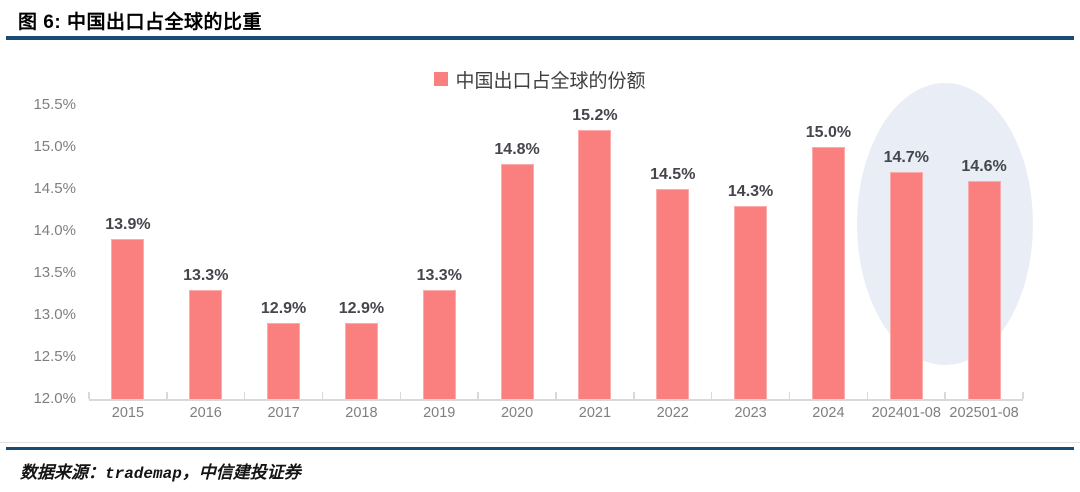  Describe the element at coordinates (441, 79) in the screenshot. I see `legend-swatch-icon` at that location.